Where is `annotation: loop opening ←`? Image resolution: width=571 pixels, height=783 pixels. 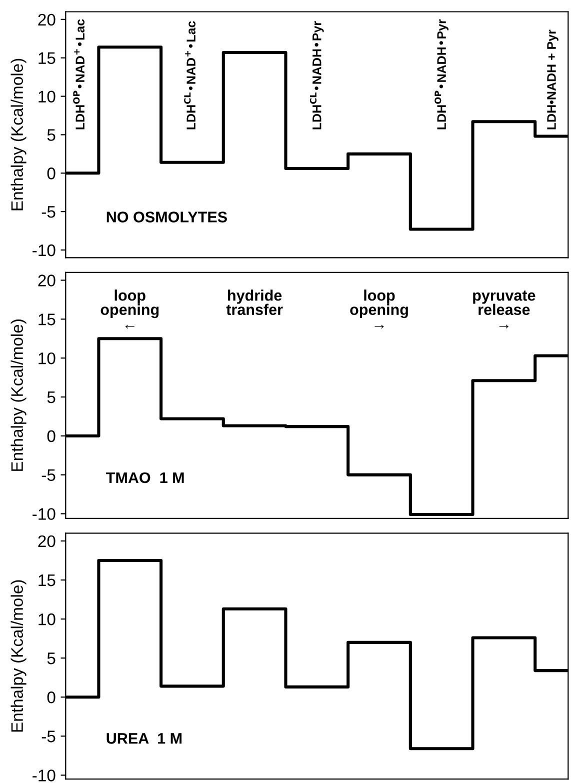 annotation: loop opening ← is located at coordinates (129, 309).